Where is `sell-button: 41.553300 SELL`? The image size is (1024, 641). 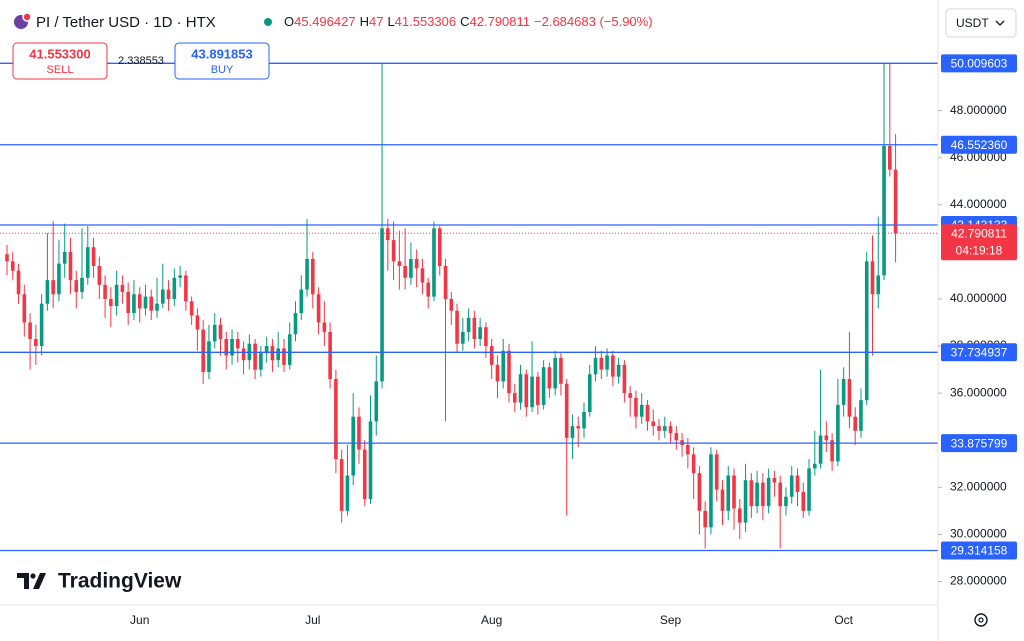
sell-button: 41.553300 SELL is located at coordinates (60, 61).